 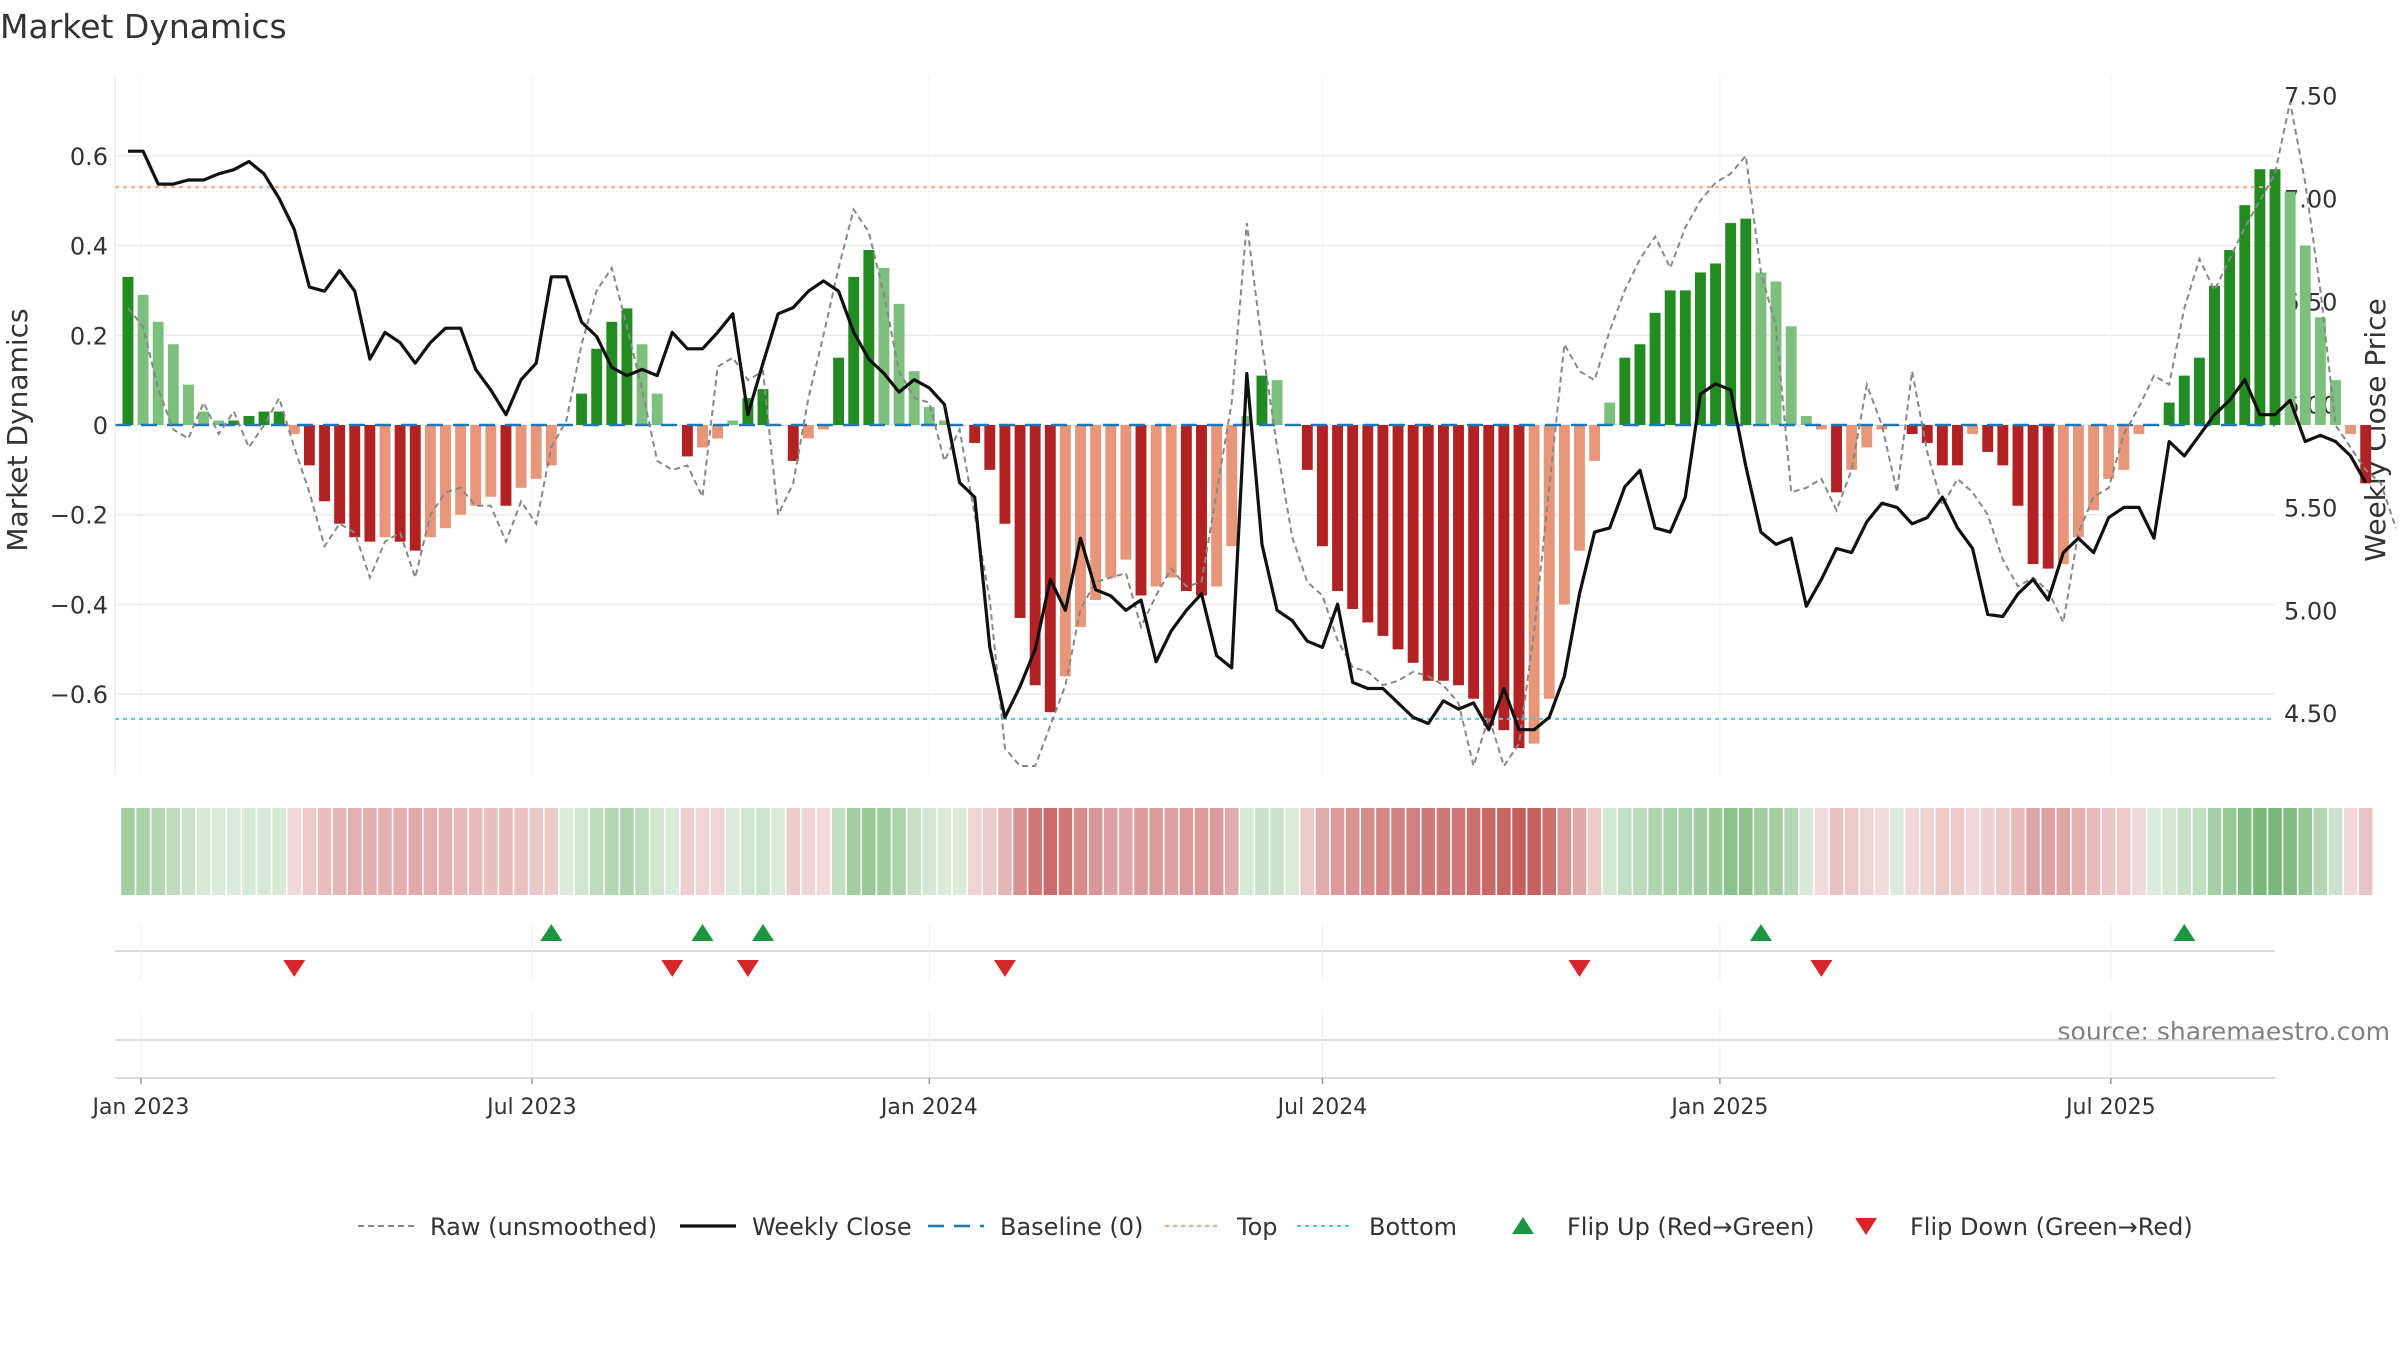 I want to click on legend-flip-down-icon, so click(x=1866, y=1226).